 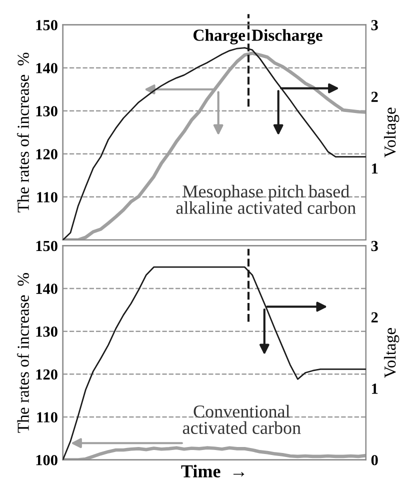 I want to click on annotation: Discharge, so click(x=287, y=36).